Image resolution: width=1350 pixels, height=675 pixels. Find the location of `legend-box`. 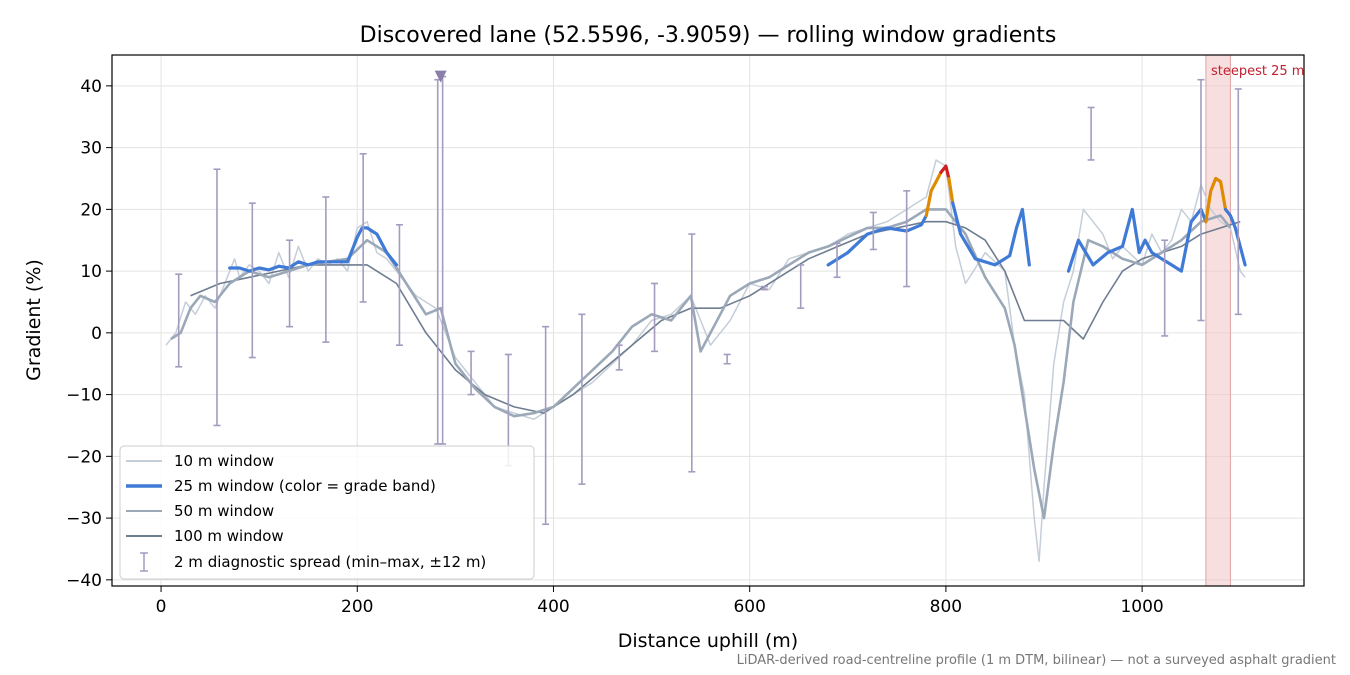

legend-box is located at coordinates (327, 512).